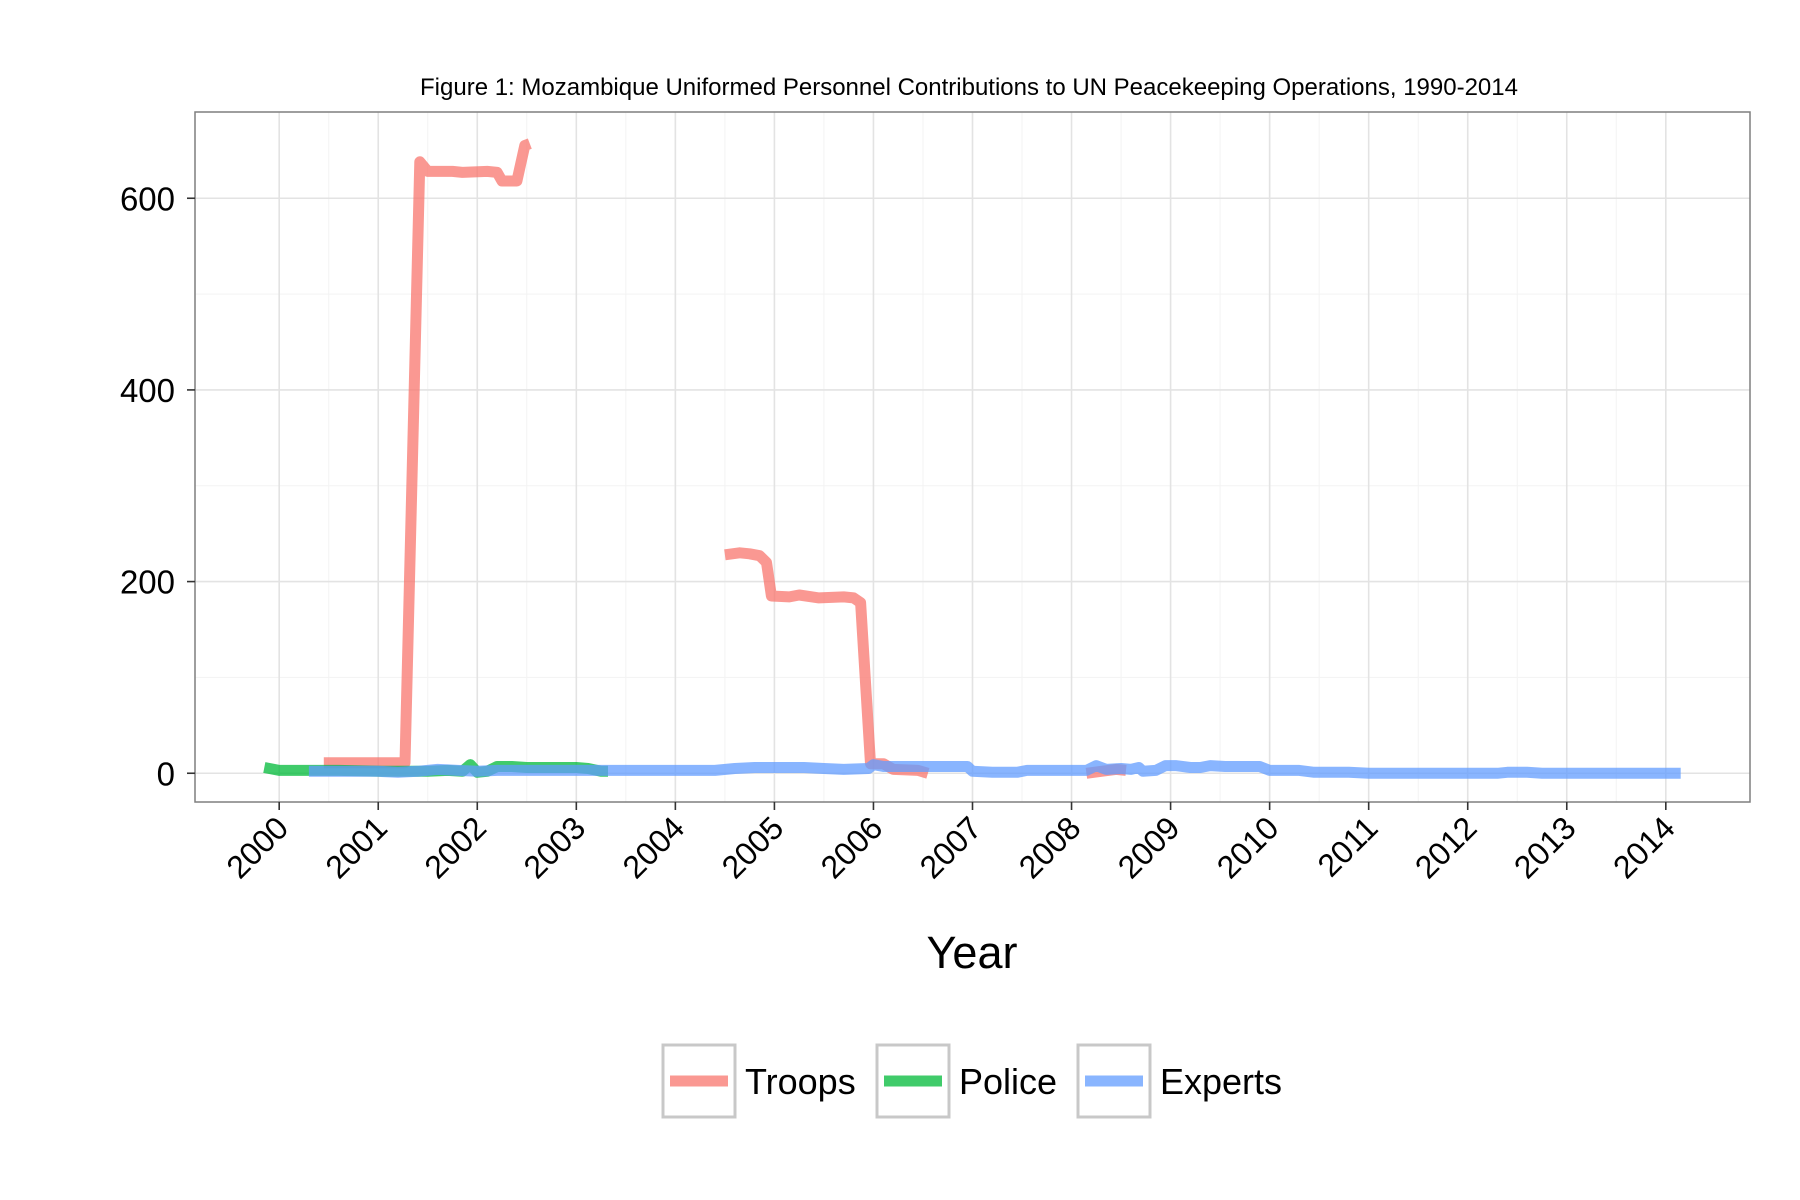 This screenshot has height=1200, width=1800. Describe the element at coordinates (427, 453) in the screenshot. I see `series-line-troops` at that location.